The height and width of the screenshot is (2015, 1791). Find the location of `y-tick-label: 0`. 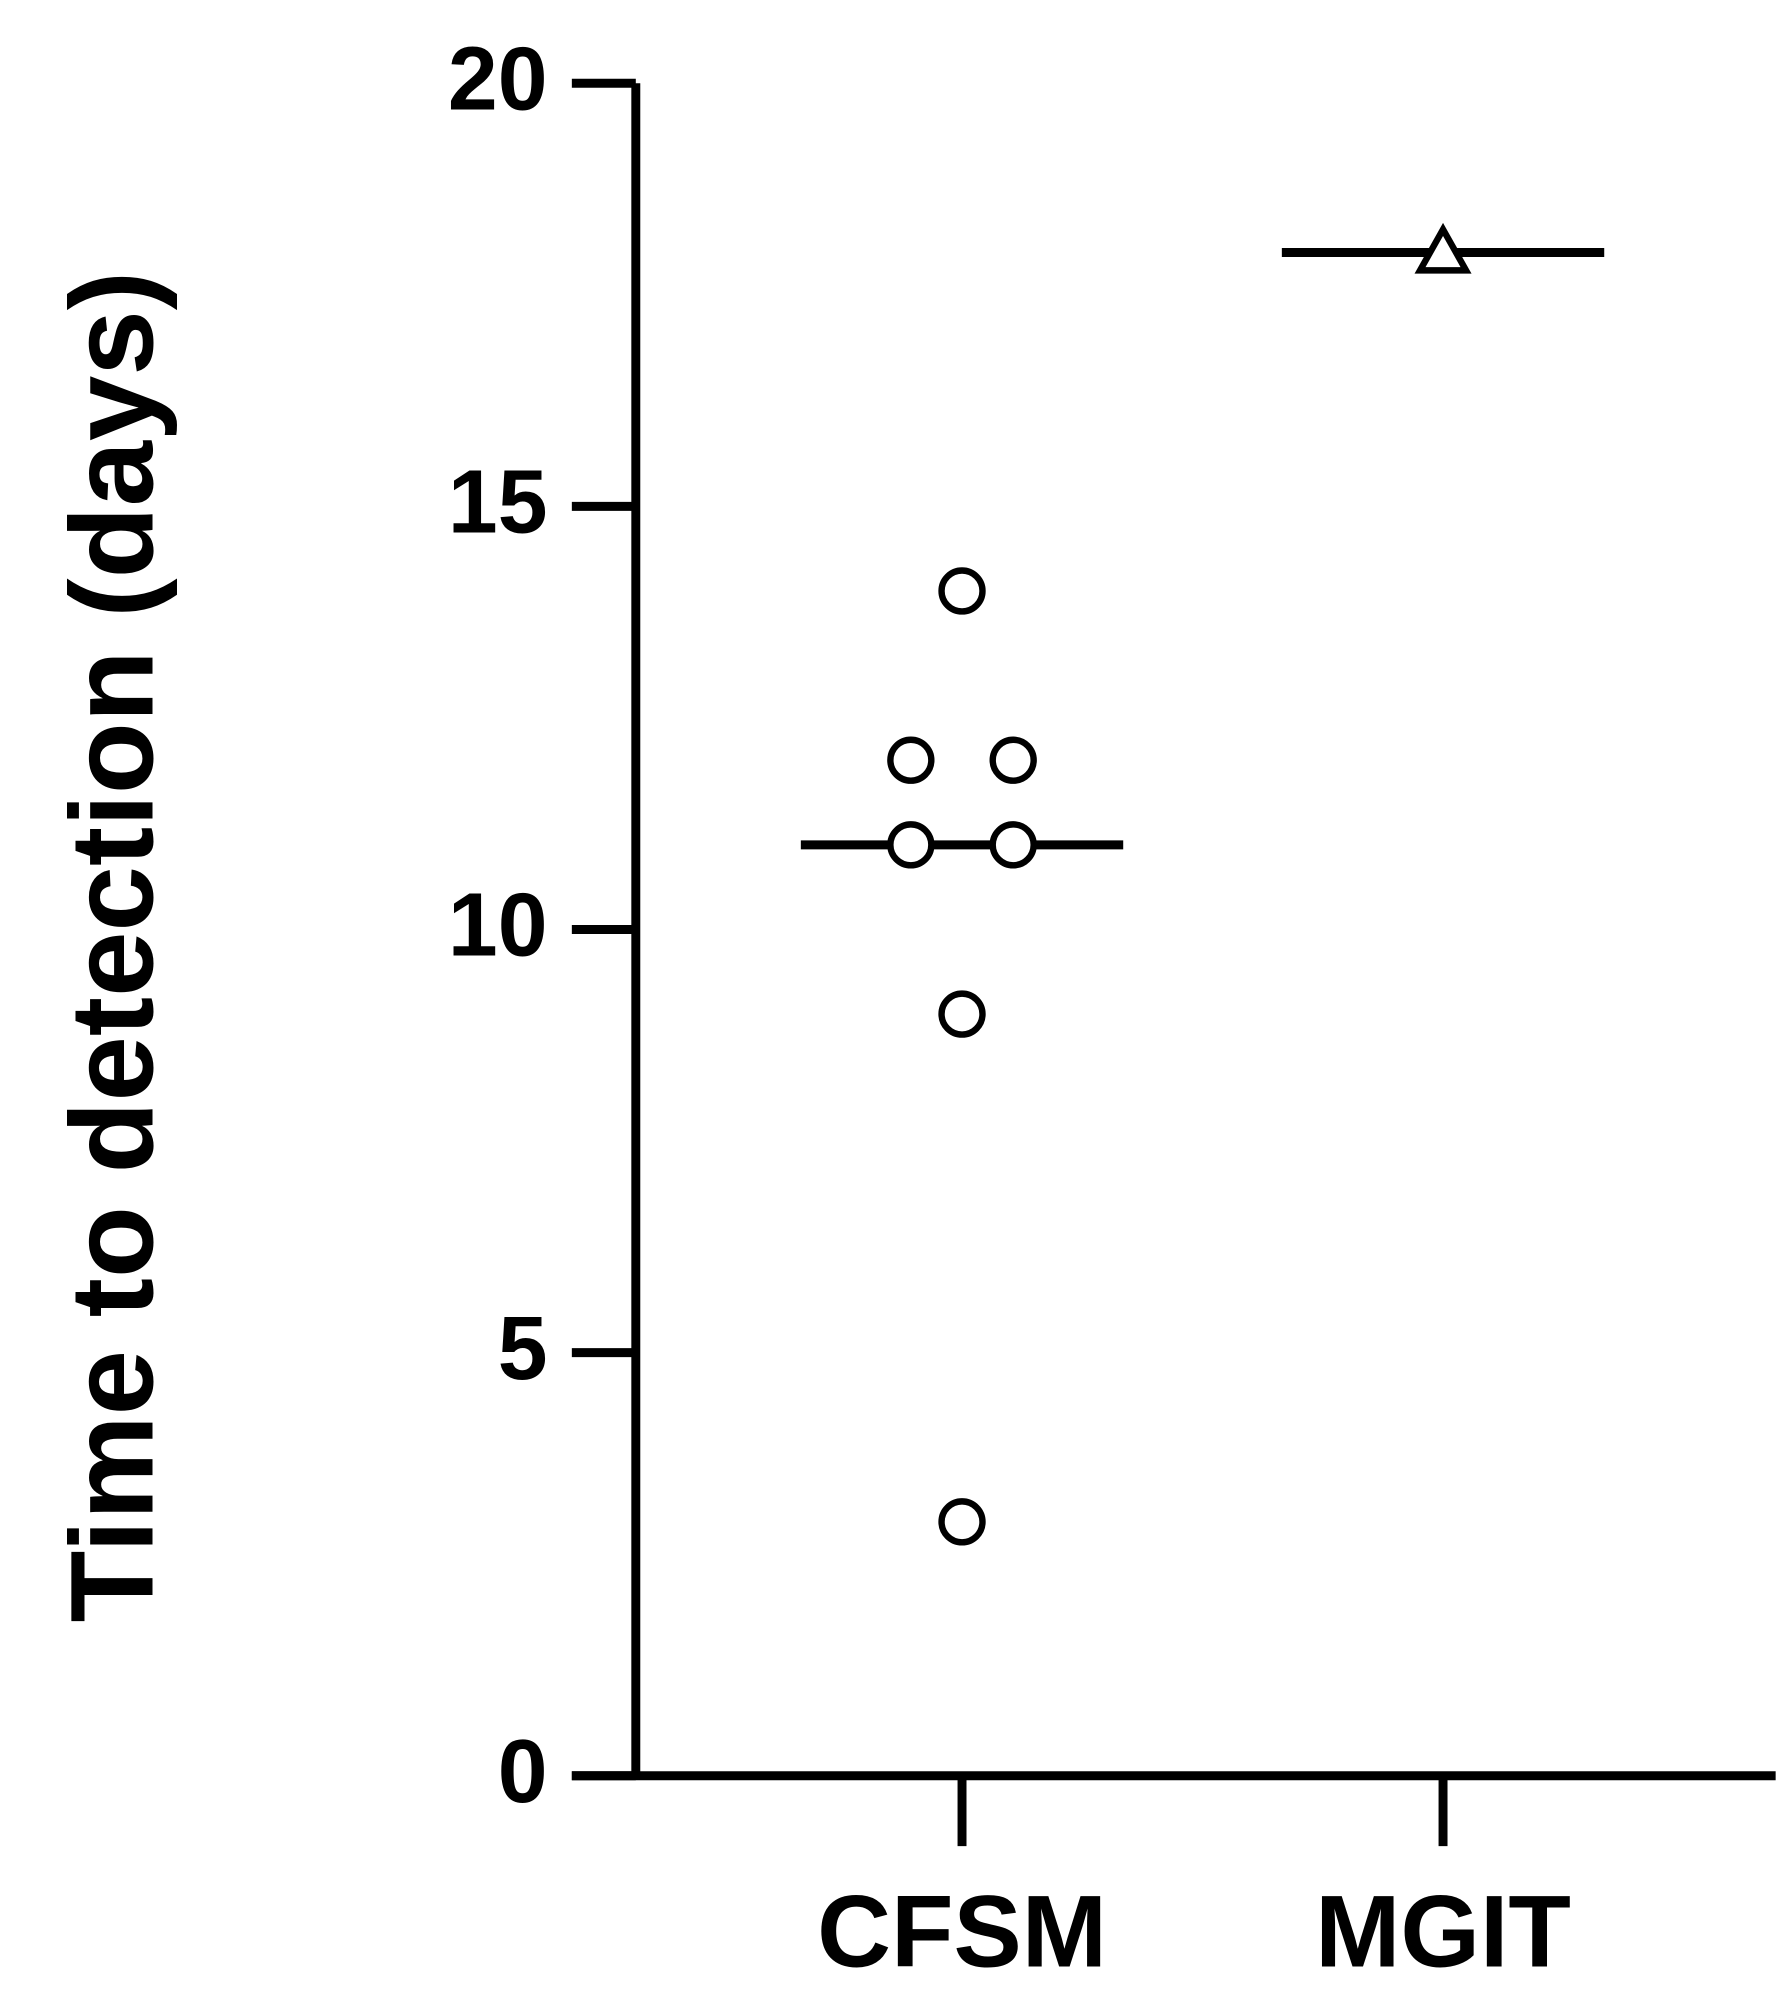

y-tick-label: 0 is located at coordinates (523, 1771).